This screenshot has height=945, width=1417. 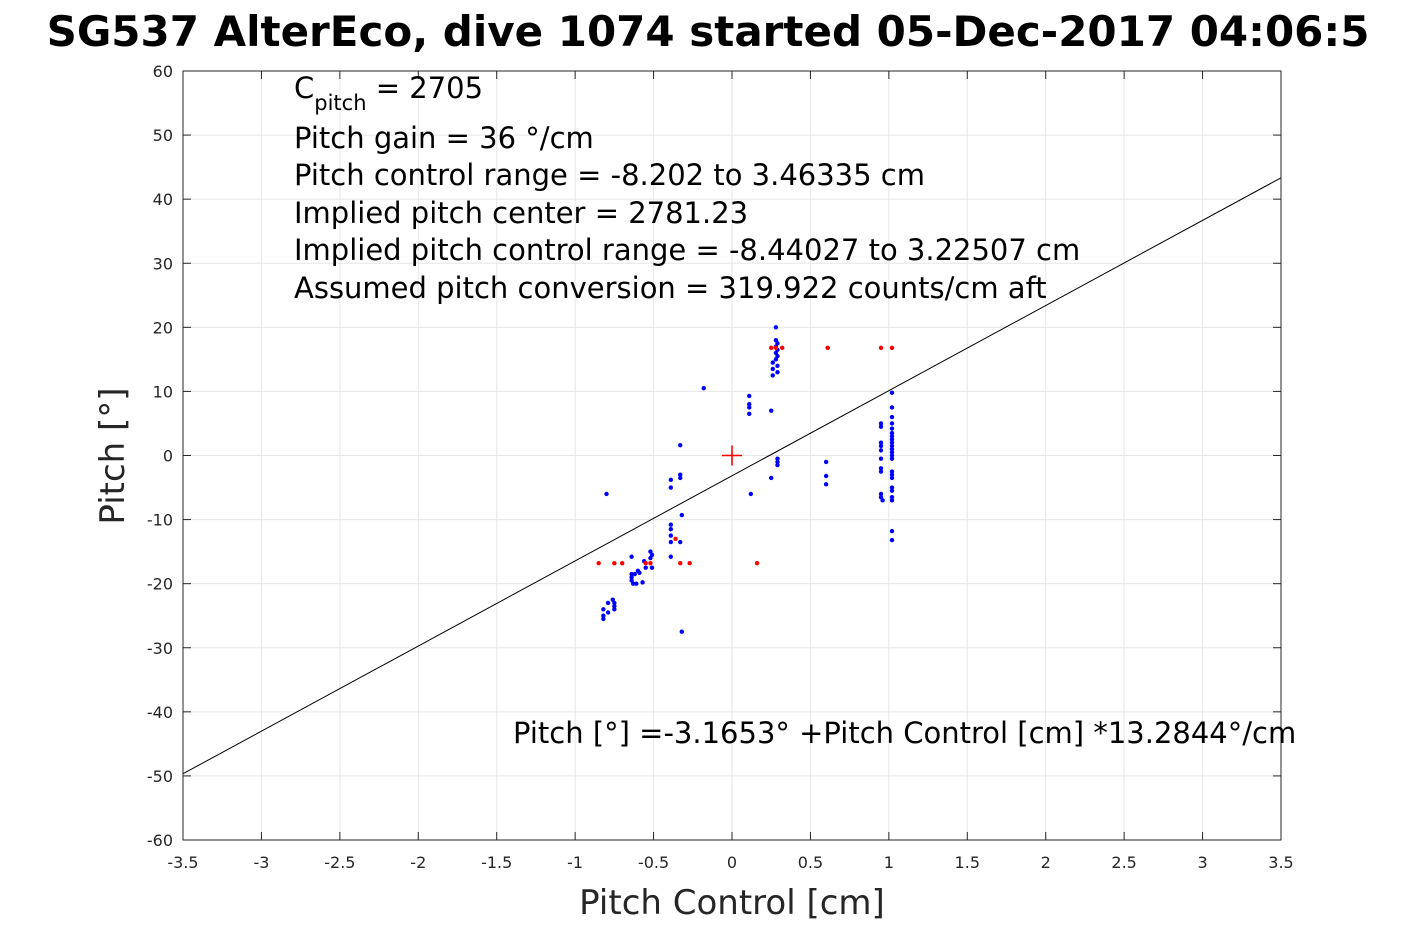 What do you see at coordinates (575, 862) in the screenshot?
I see `x-tick-label: -1` at bounding box center [575, 862].